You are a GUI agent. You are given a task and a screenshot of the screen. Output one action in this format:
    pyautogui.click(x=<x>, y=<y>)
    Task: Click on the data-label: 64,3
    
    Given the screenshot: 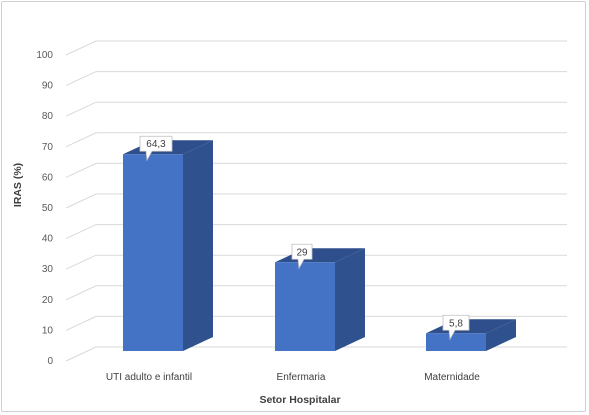 What is the action you would take?
    pyautogui.click(x=156, y=148)
    